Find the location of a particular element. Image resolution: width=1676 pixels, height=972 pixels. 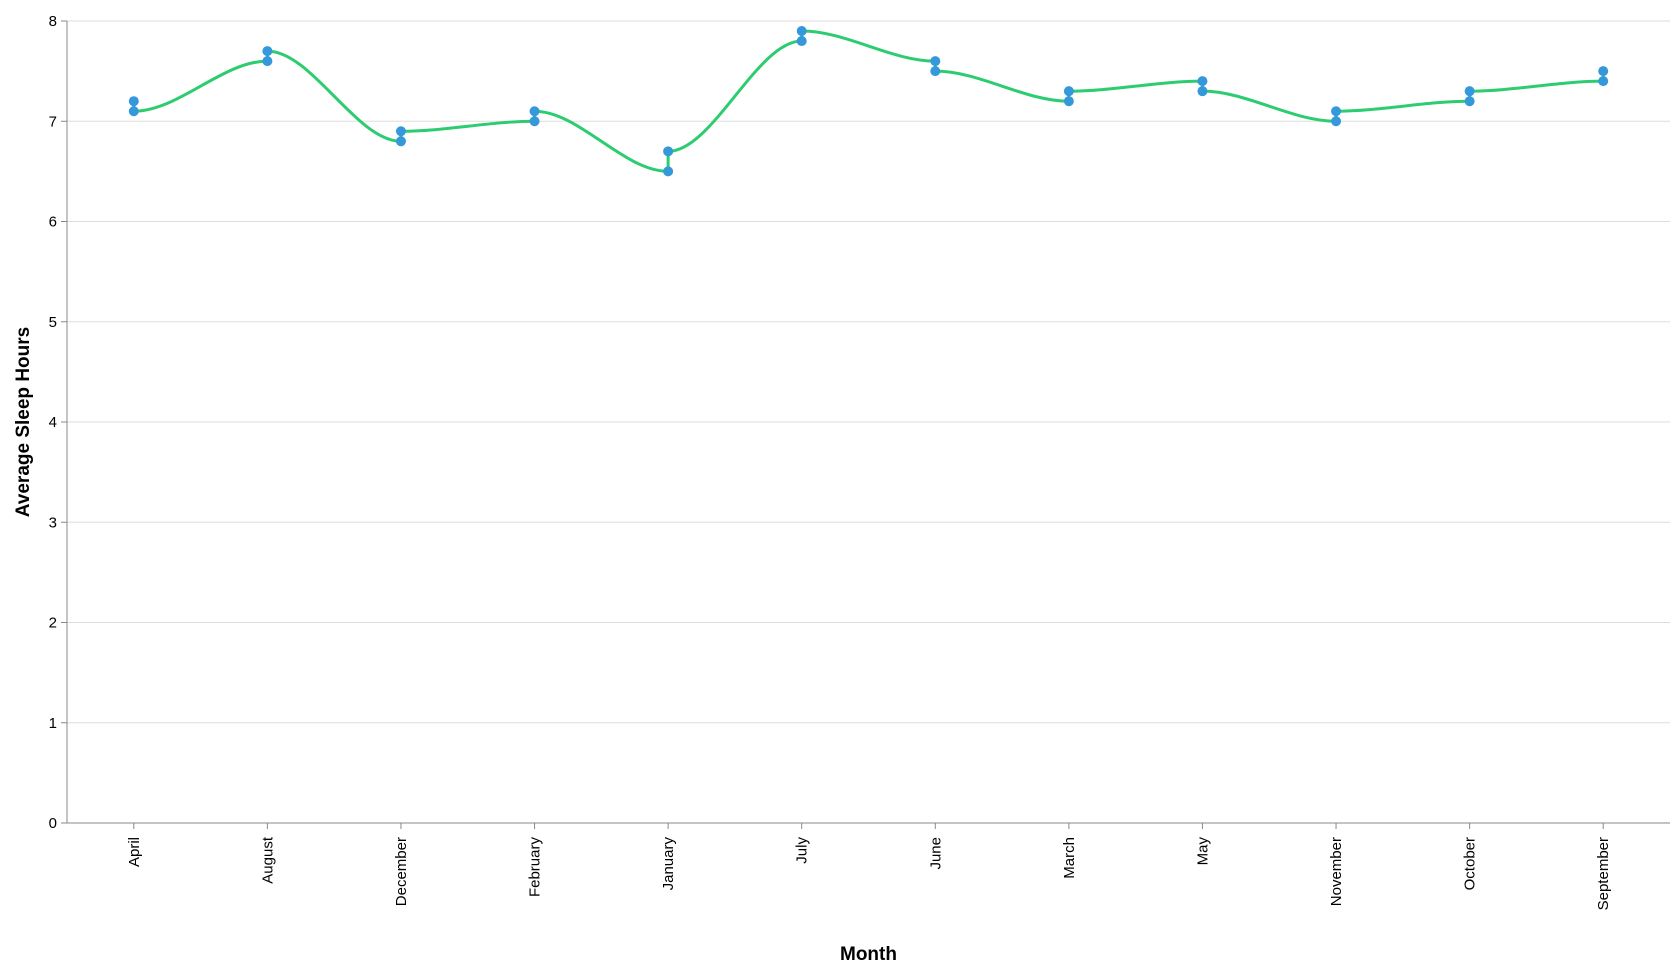

x-tick-label: January is located at coordinates (668, 864).